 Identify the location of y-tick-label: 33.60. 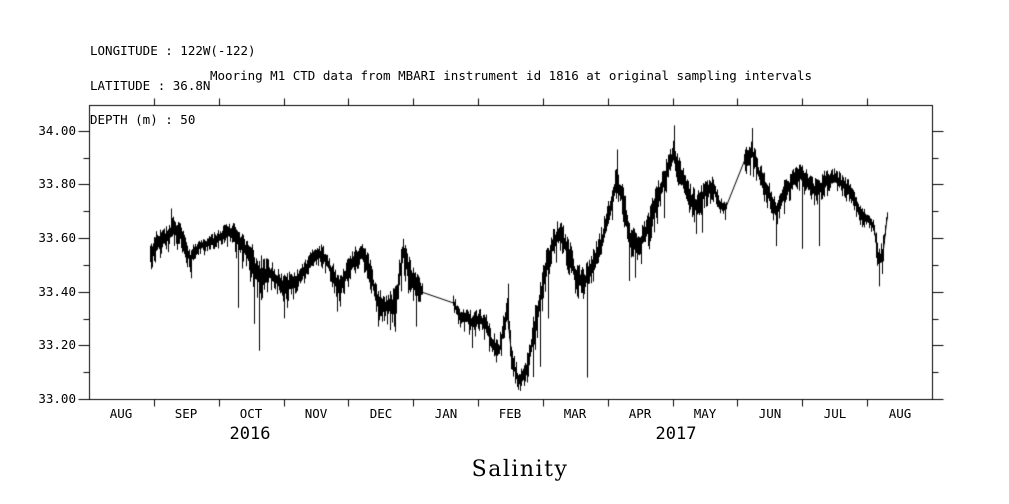
(57, 237).